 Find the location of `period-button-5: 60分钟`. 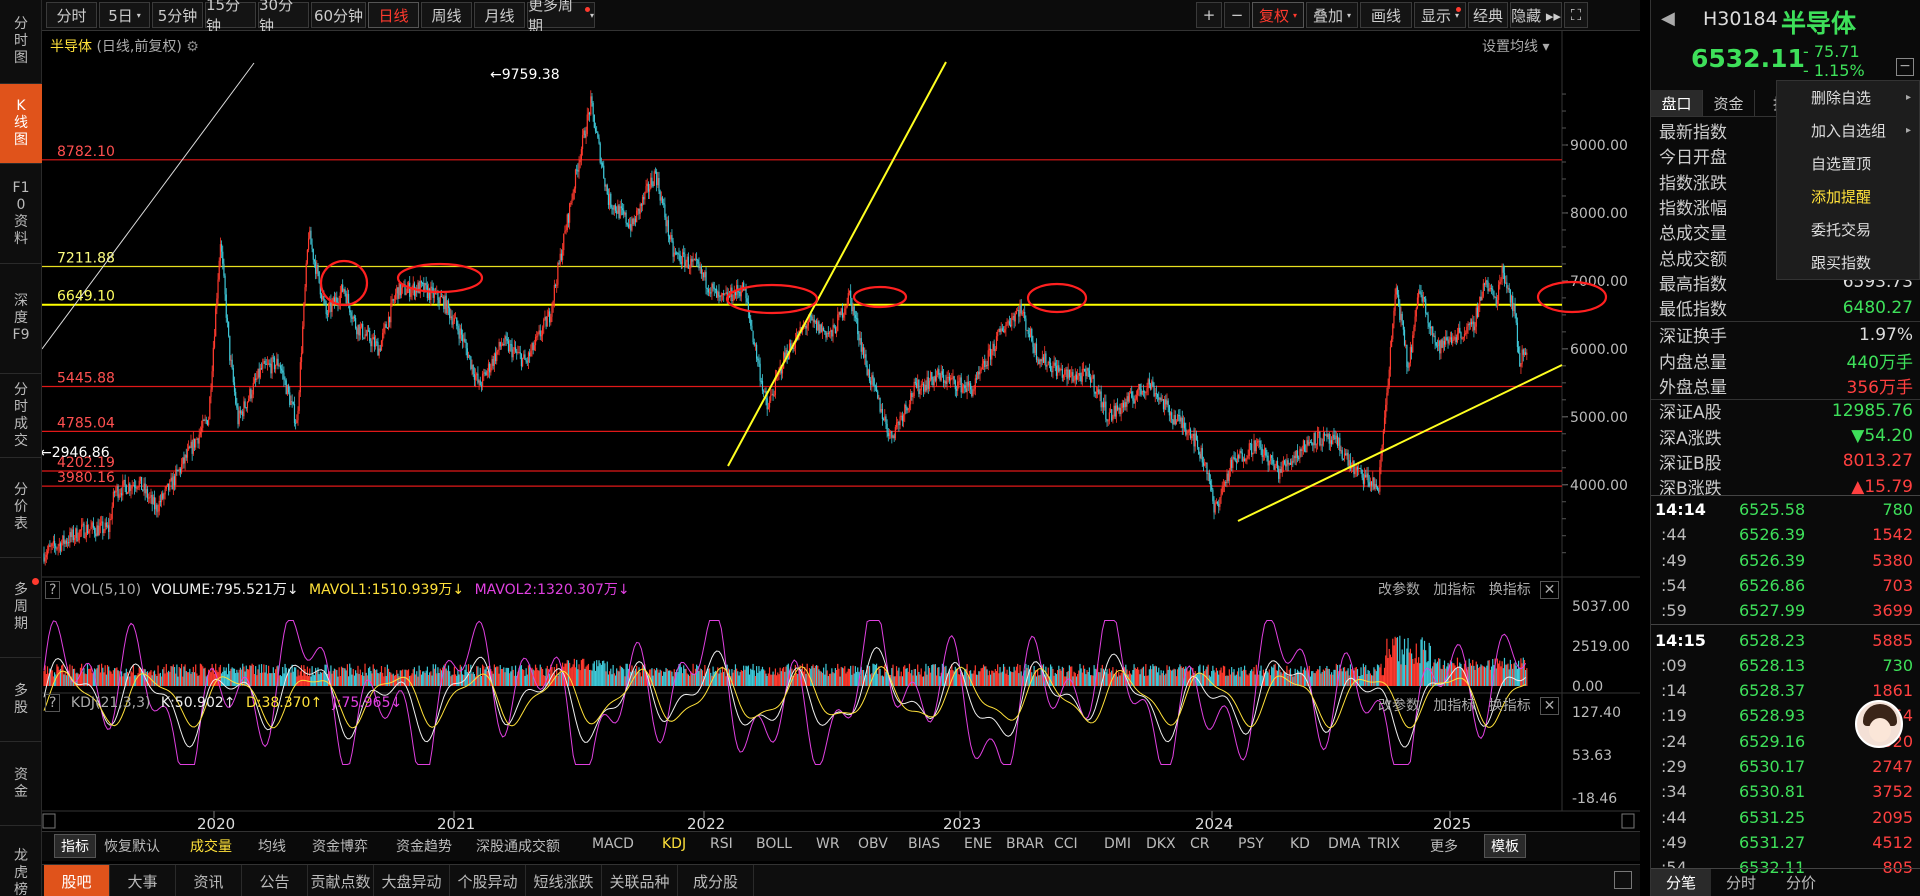

period-button-5: 60分钟 is located at coordinates (338, 15).